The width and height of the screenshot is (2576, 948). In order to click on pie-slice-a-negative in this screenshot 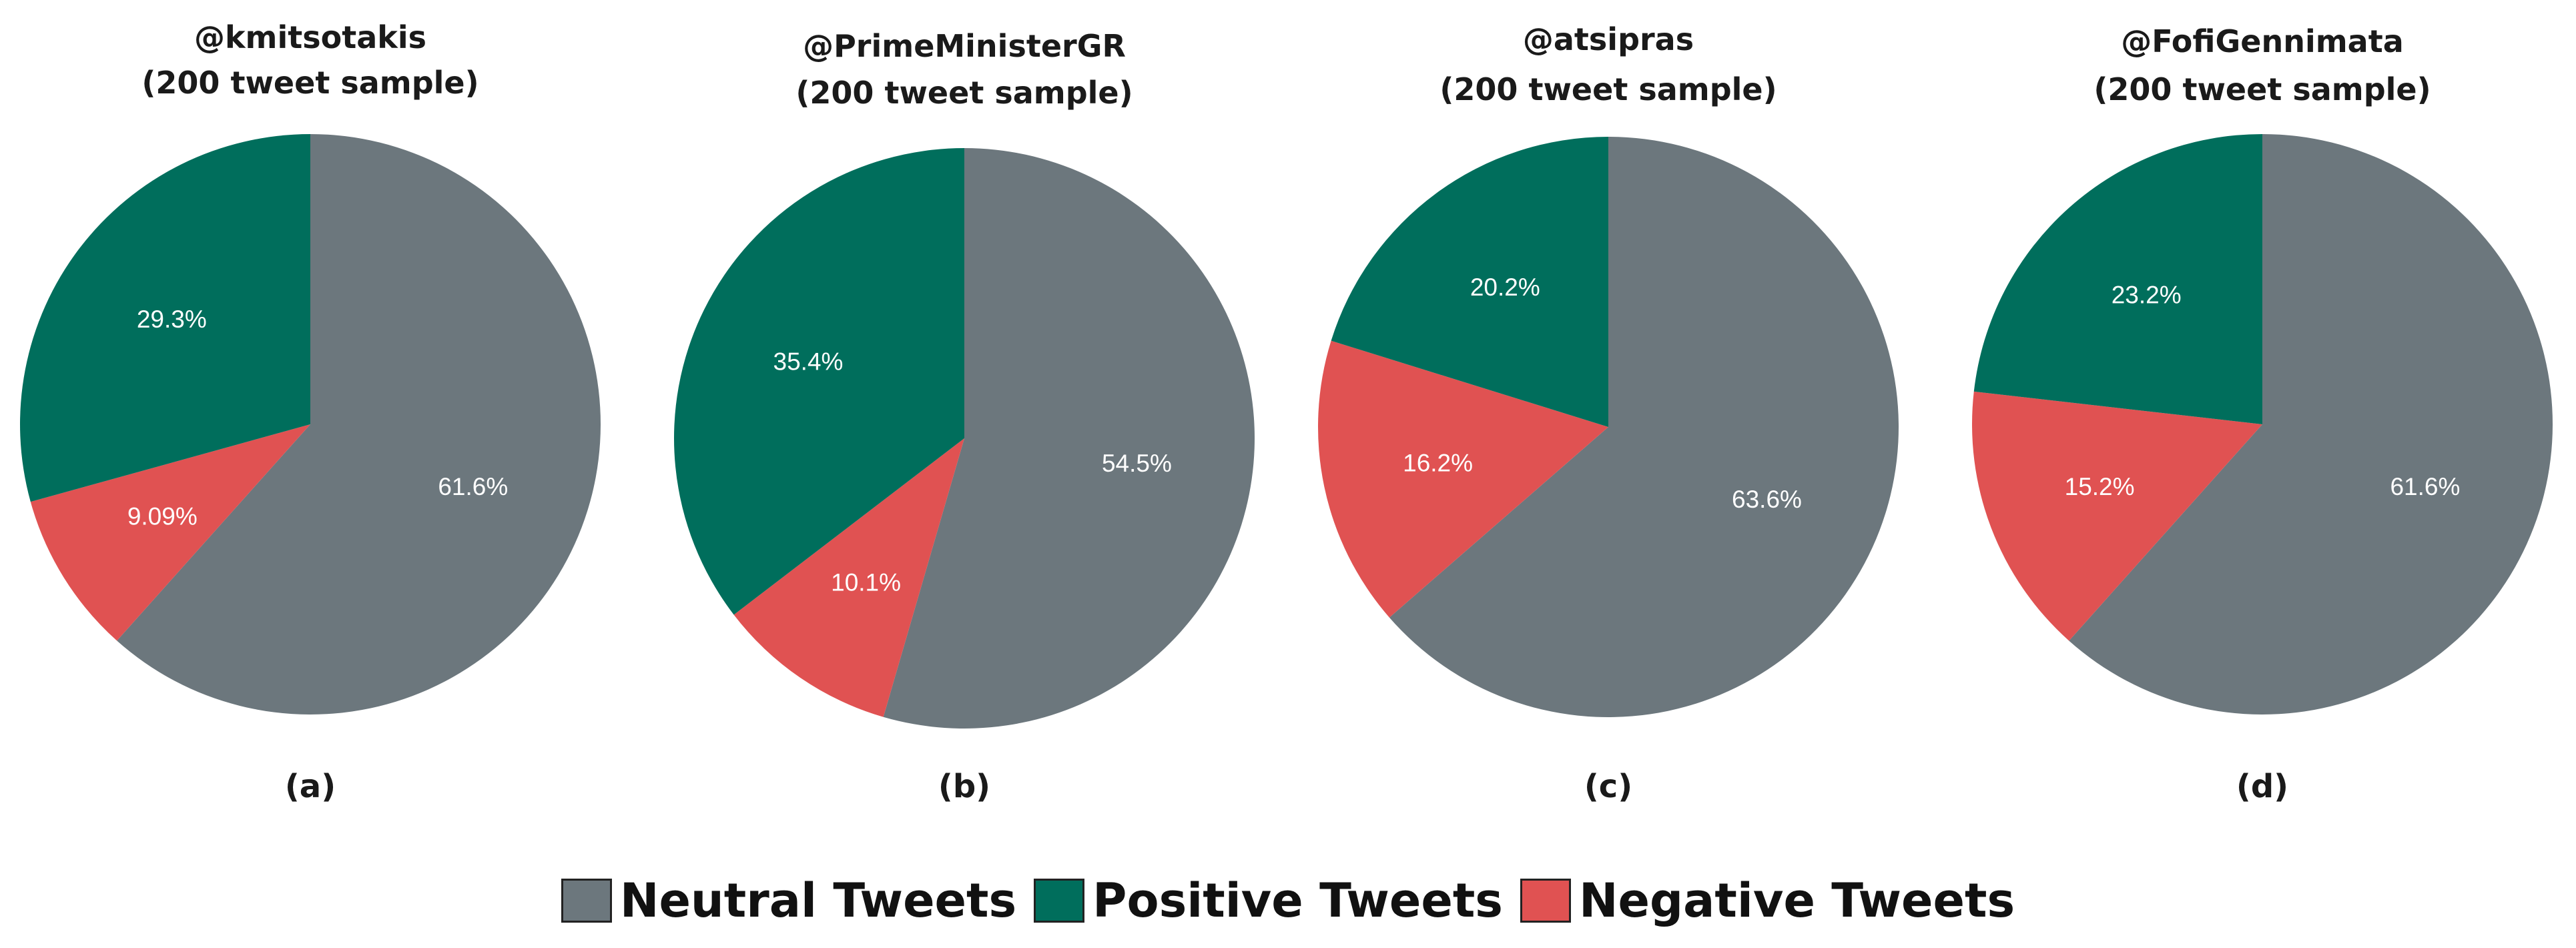, I will do `click(170, 532)`.